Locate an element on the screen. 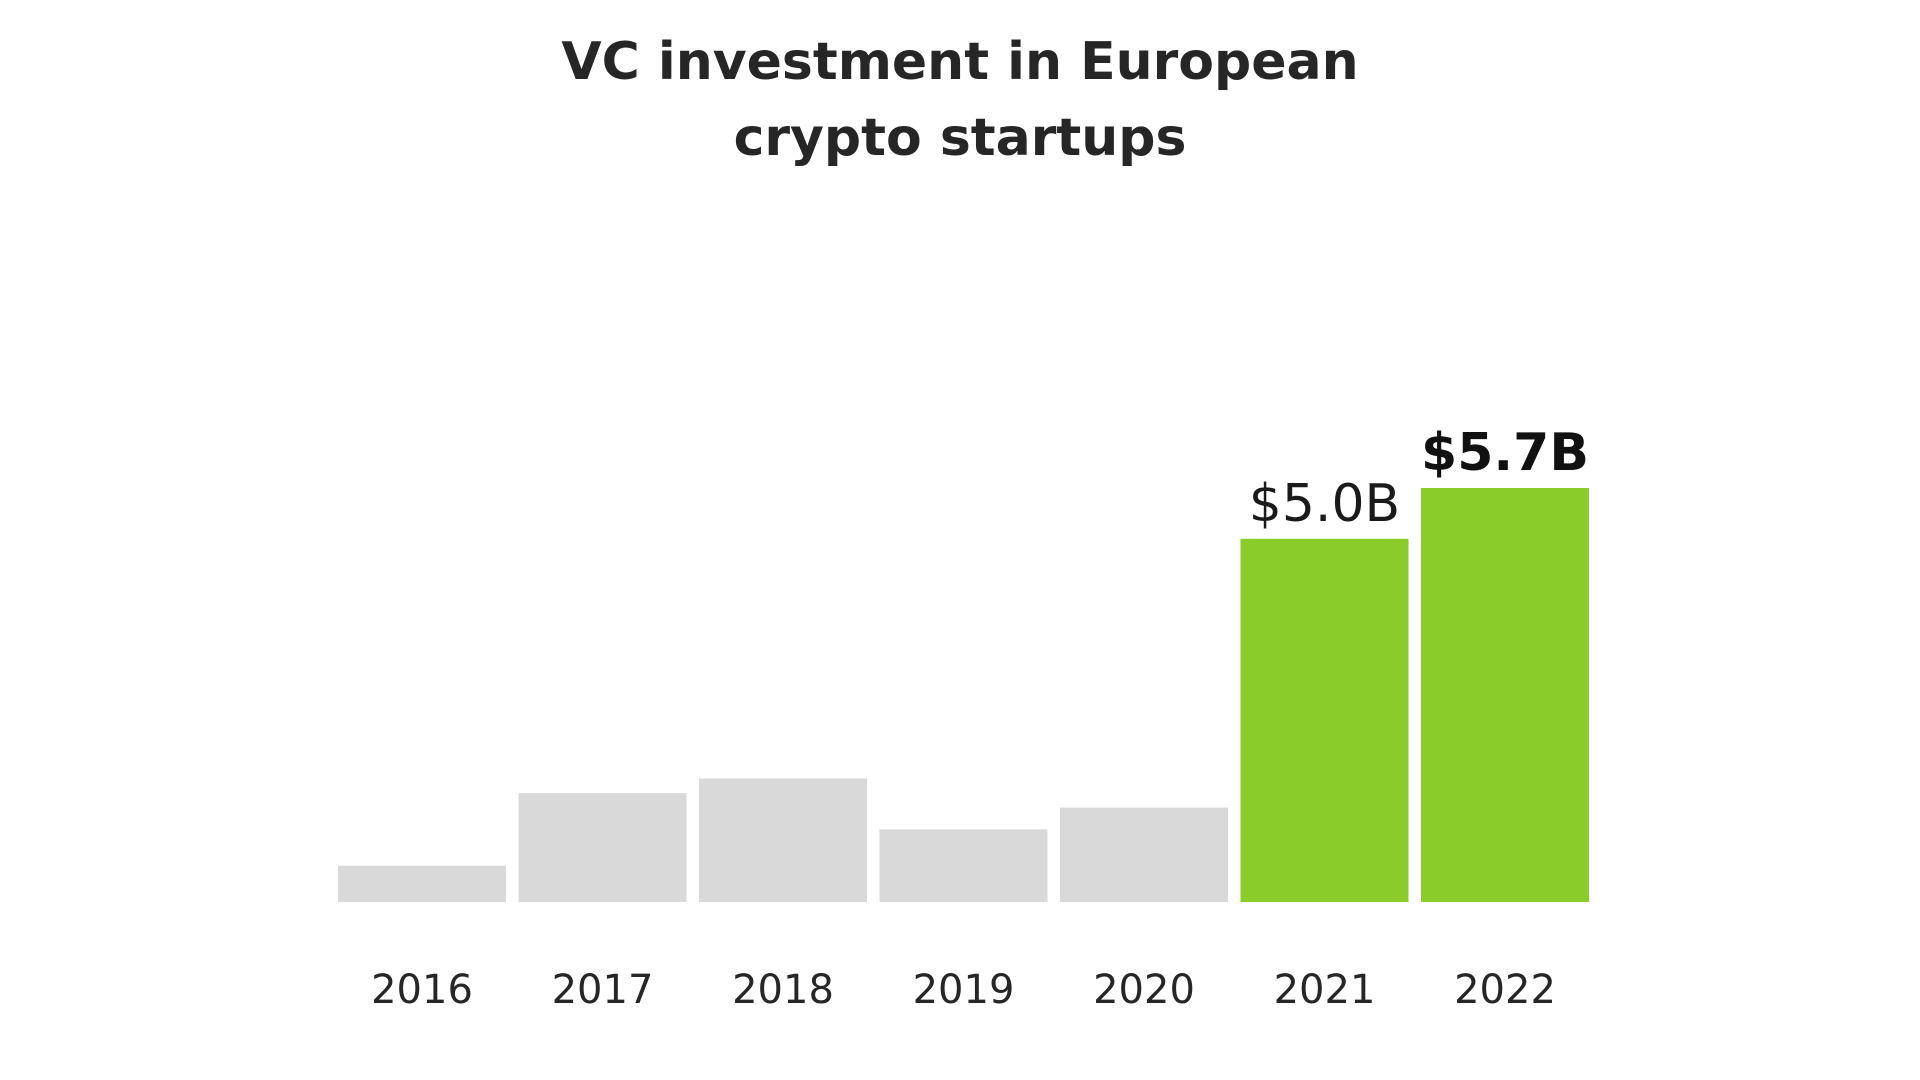  data-label-2021: $5.0B is located at coordinates (1324, 504).